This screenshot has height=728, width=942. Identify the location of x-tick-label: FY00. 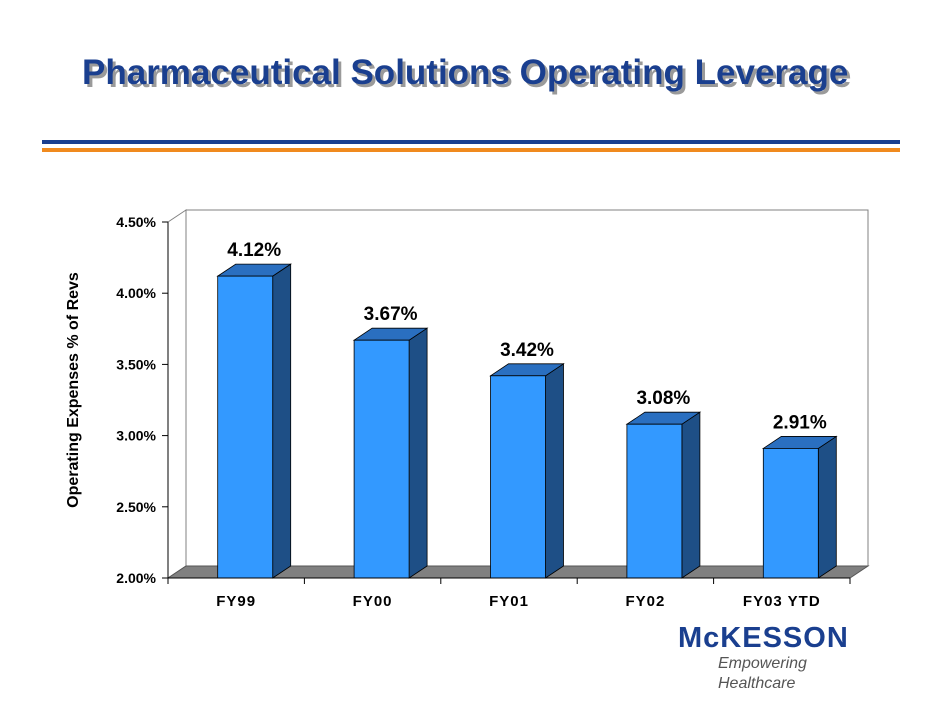
(373, 601).